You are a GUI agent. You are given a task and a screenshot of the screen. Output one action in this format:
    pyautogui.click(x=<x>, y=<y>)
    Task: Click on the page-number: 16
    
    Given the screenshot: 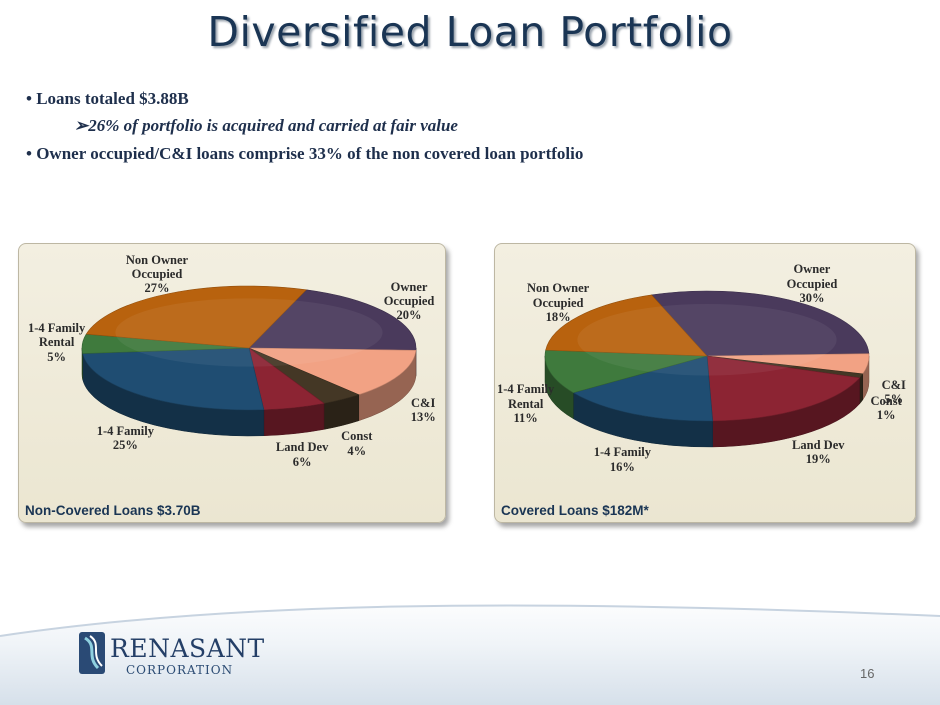 What is the action you would take?
    pyautogui.click(x=867, y=673)
    